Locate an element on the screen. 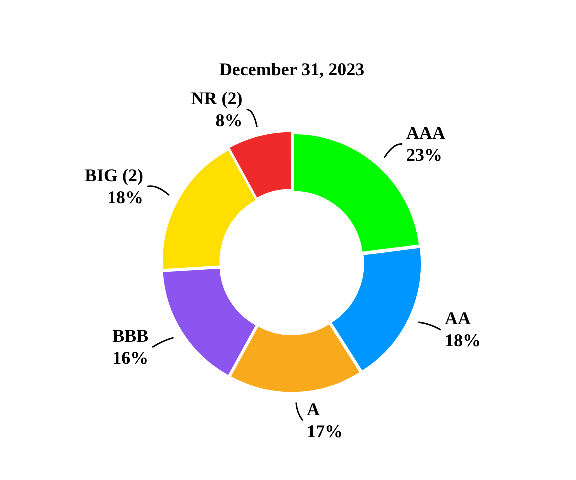 The width and height of the screenshot is (576, 480). data-label: 16% is located at coordinates (130, 358).